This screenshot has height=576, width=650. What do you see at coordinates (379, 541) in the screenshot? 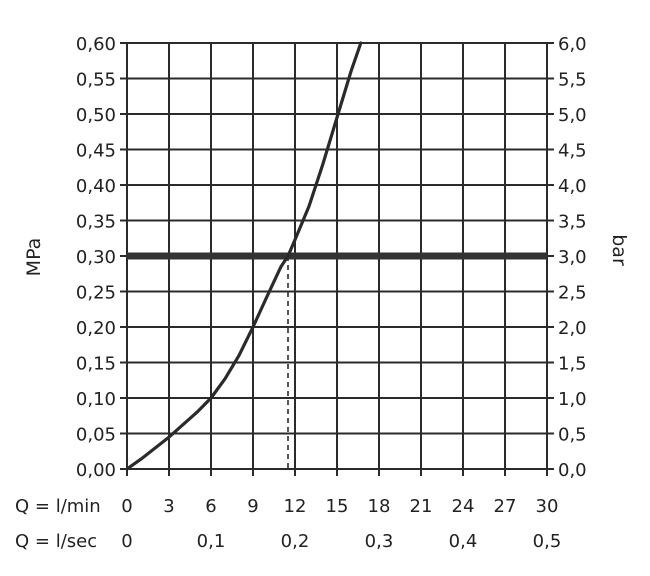
I see `x-tick-label-lsec: 0,3` at bounding box center [379, 541].